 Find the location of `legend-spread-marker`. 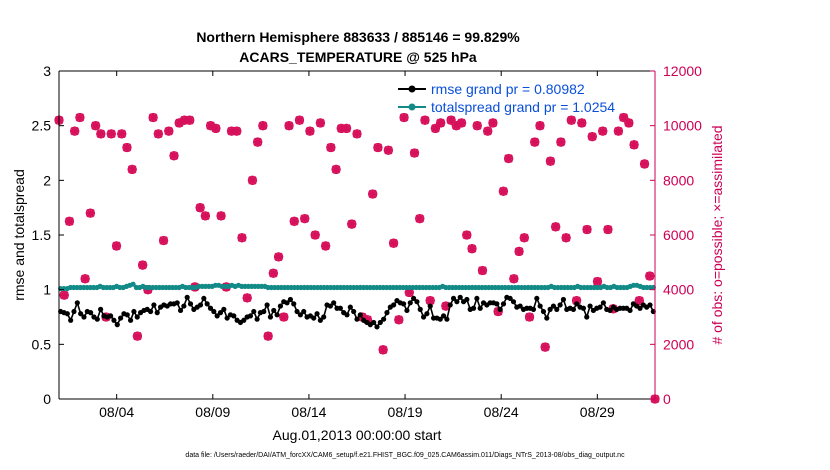

legend-spread-marker is located at coordinates (412, 107).